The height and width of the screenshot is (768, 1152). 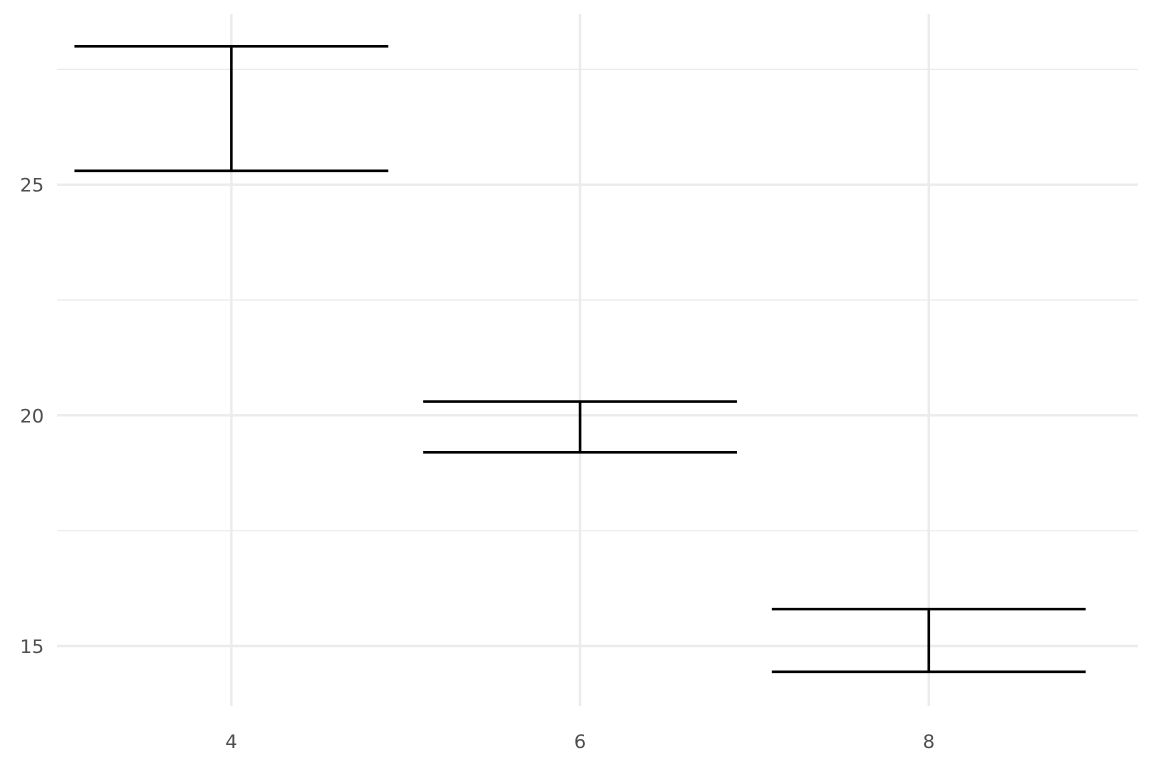 What do you see at coordinates (32, 416) in the screenshot?
I see `y-tick-label: 20` at bounding box center [32, 416].